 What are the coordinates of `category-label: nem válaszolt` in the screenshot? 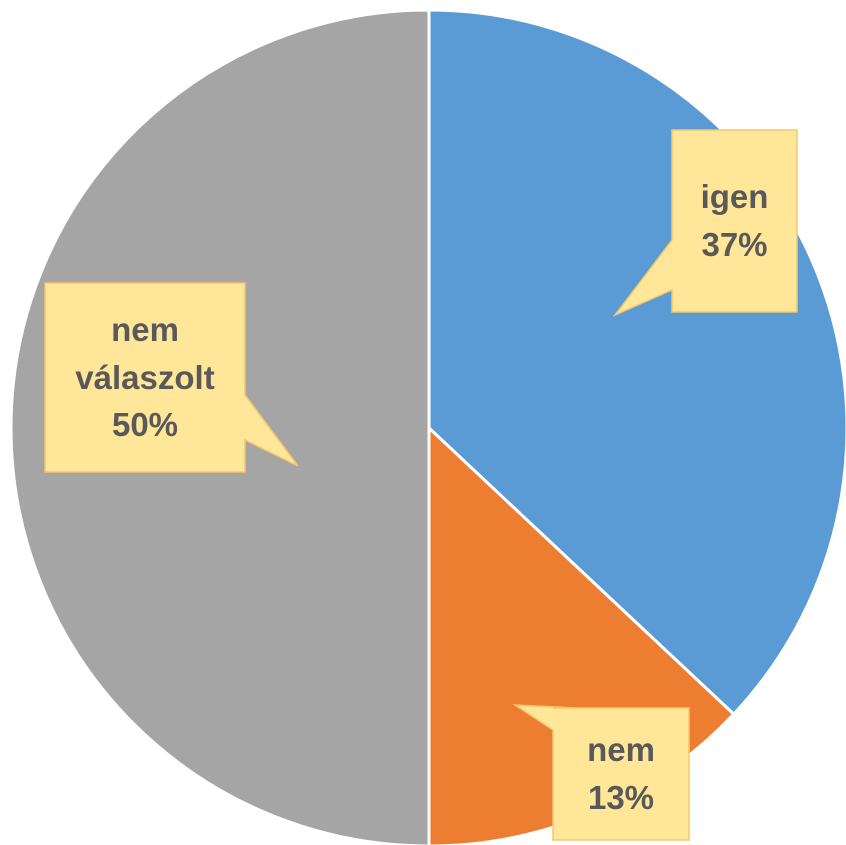 It's located at (145, 353).